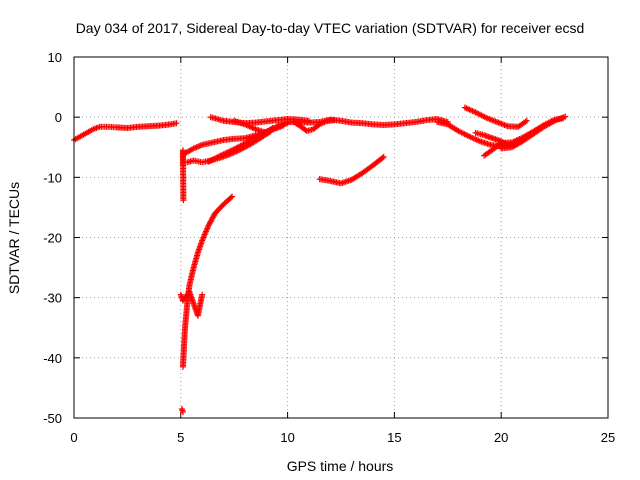  I want to click on data-point-cross-arc, so click(272, 127).